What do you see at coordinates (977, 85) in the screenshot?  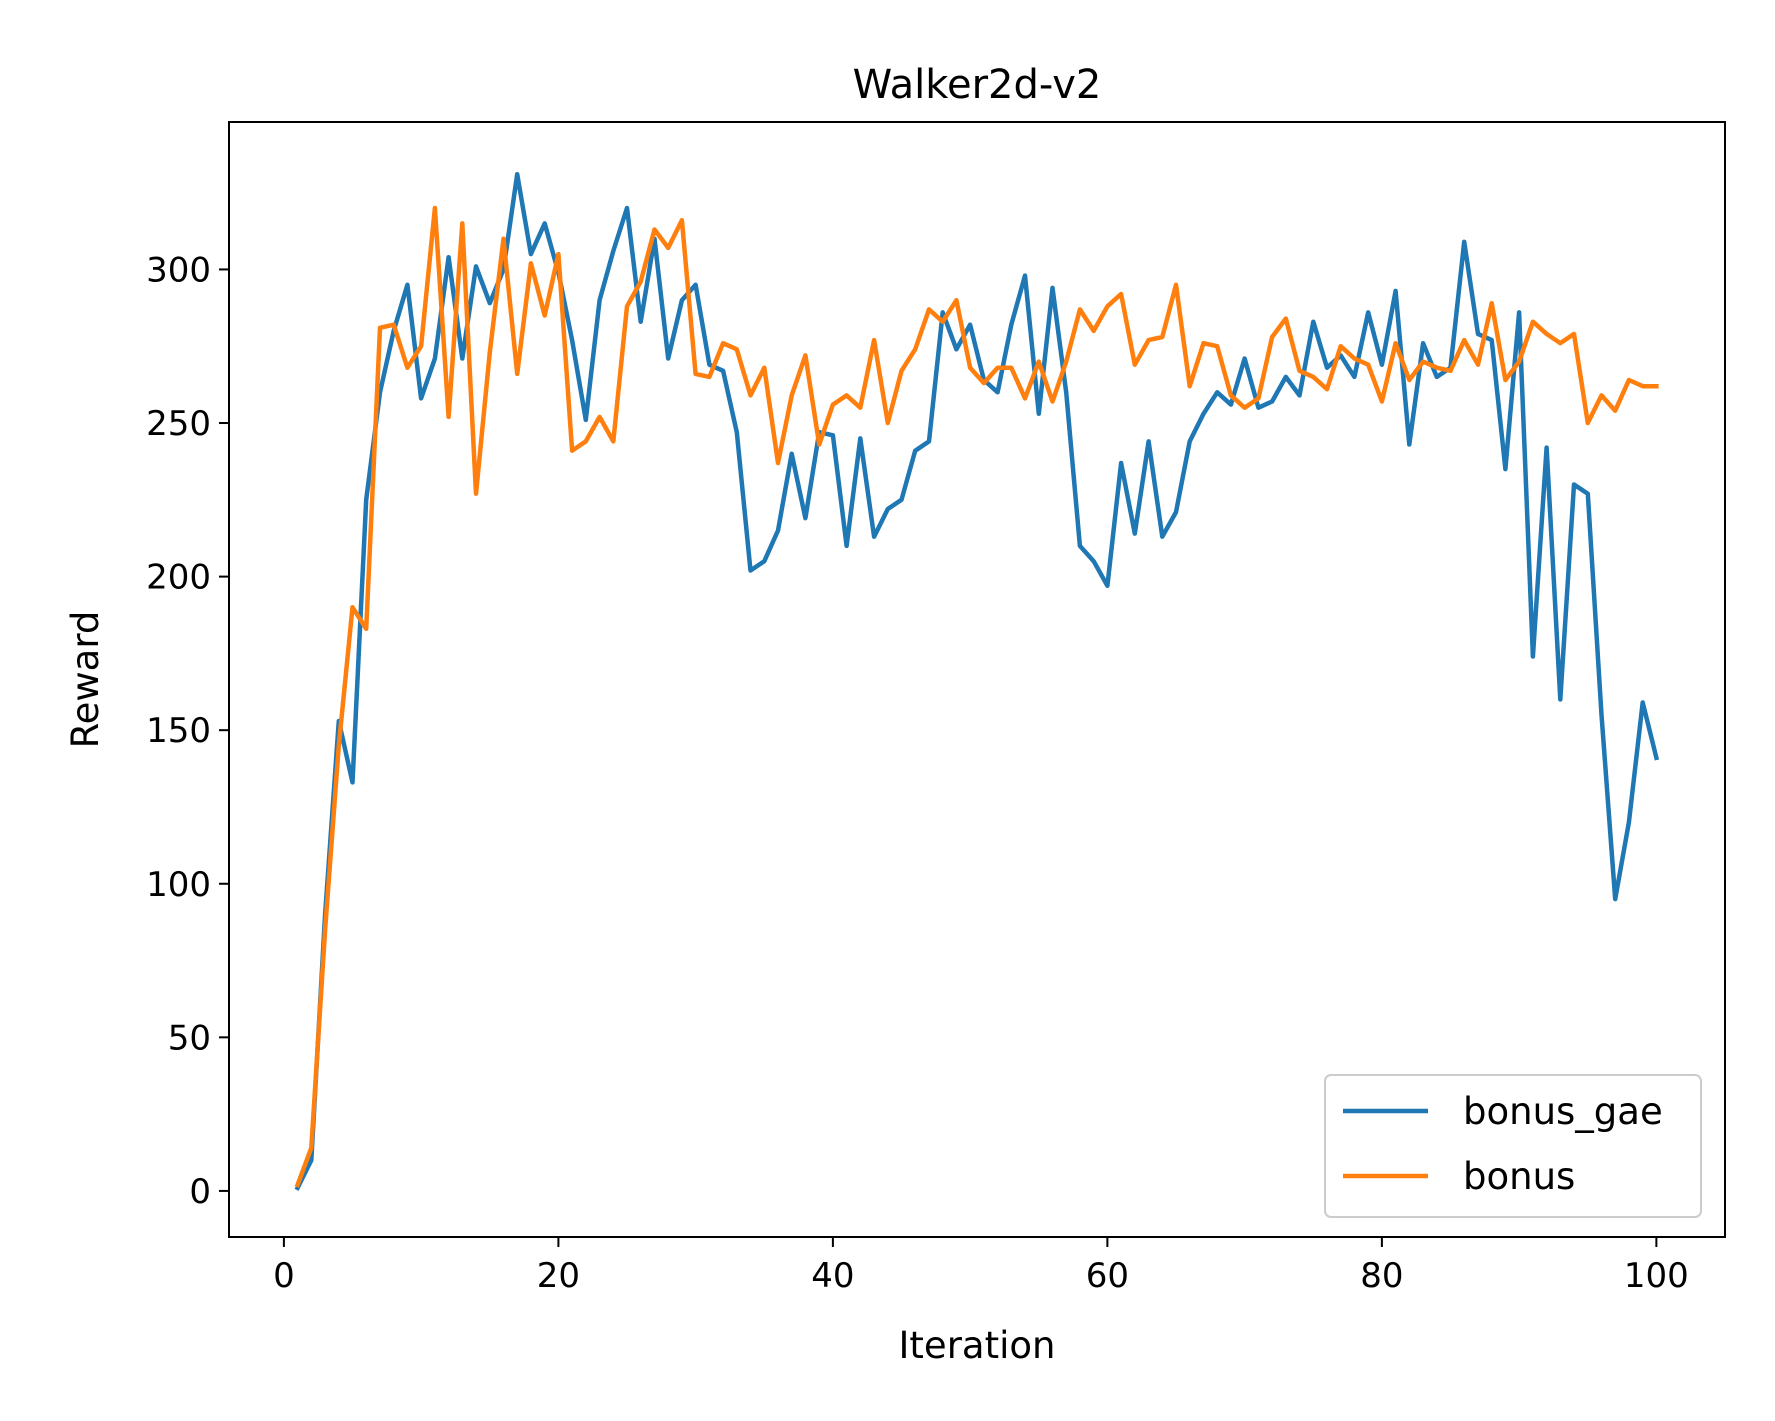 I see `chart-title: Walker2d-v2` at bounding box center [977, 85].